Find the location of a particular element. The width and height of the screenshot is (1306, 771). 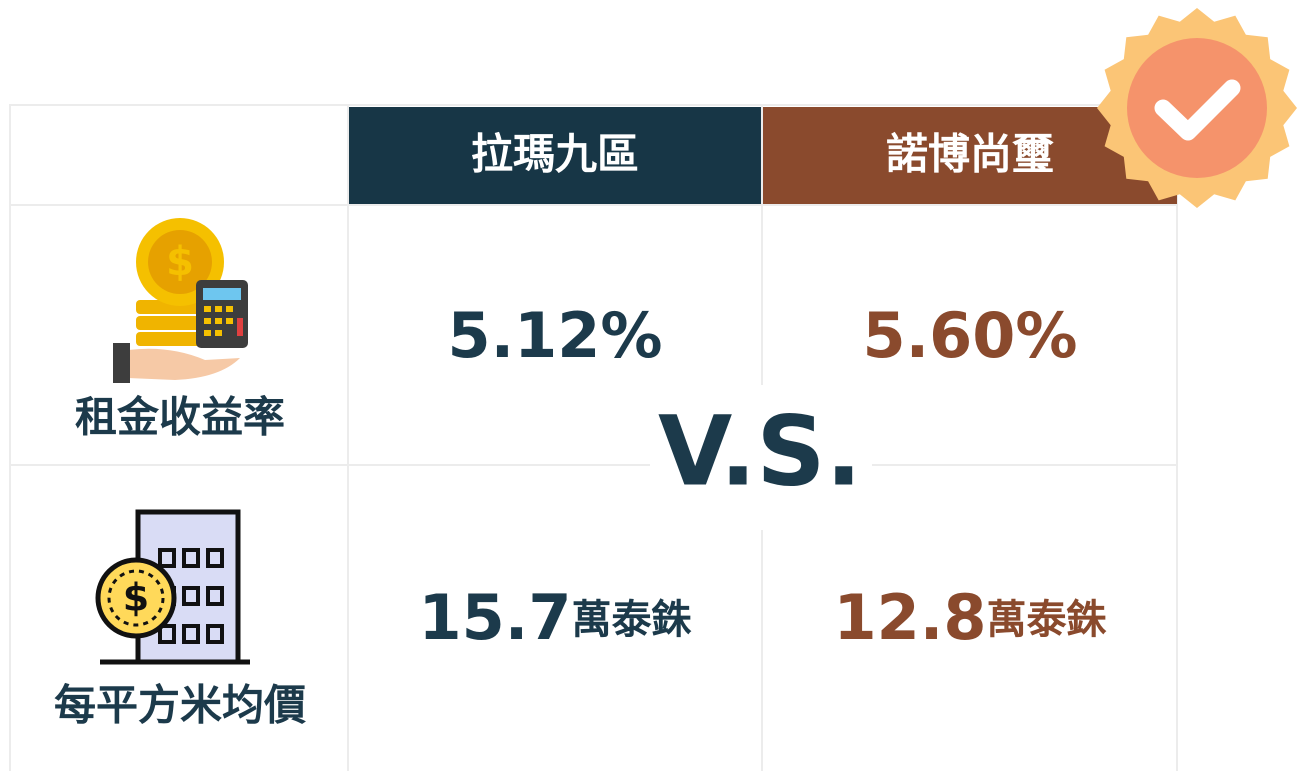

check-badge is located at coordinates (1197, 108).